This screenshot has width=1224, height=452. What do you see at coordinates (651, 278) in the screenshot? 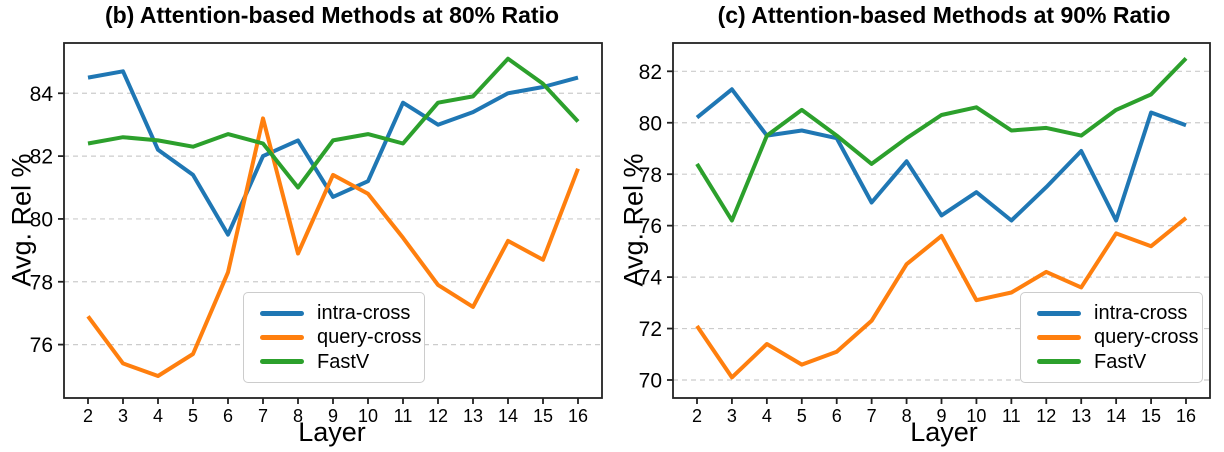
I see `y-tick-label: 74` at bounding box center [651, 278].